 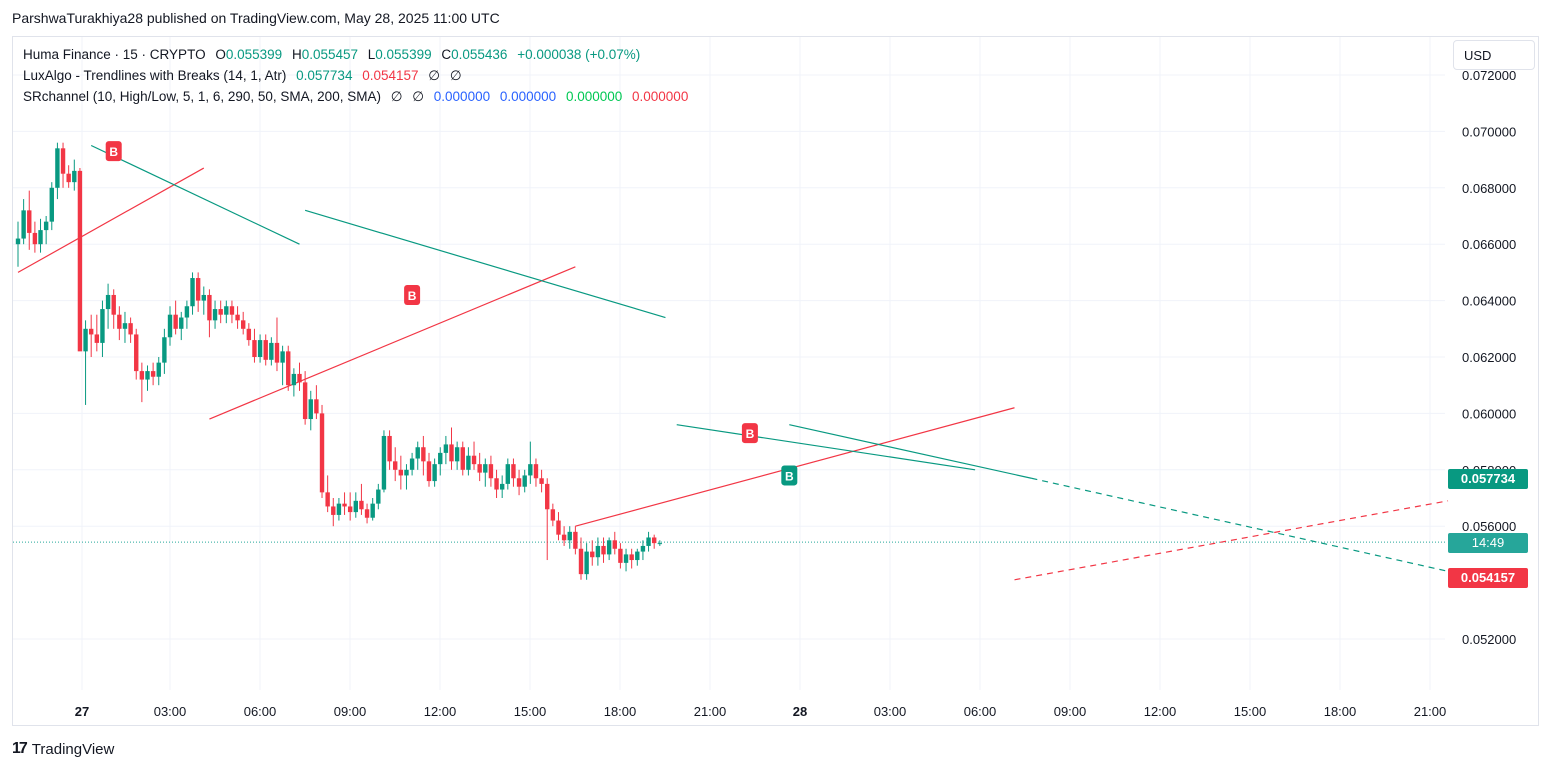 I want to click on high-value: 0.055457, so click(x=329, y=54).